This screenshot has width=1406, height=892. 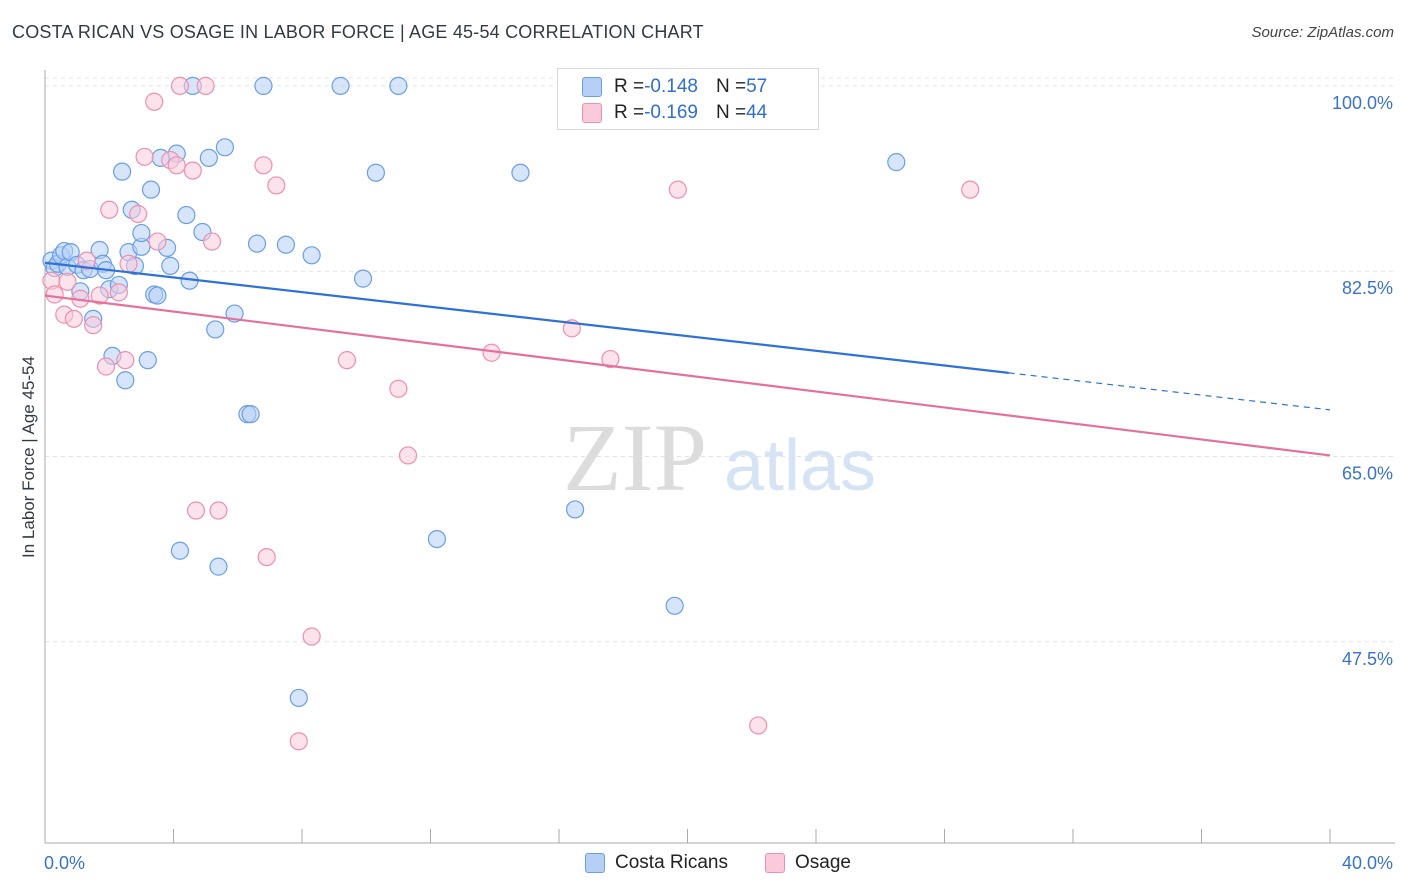 I want to click on legend-row-osage: R = -0.169 N = 44, so click(x=674, y=113).